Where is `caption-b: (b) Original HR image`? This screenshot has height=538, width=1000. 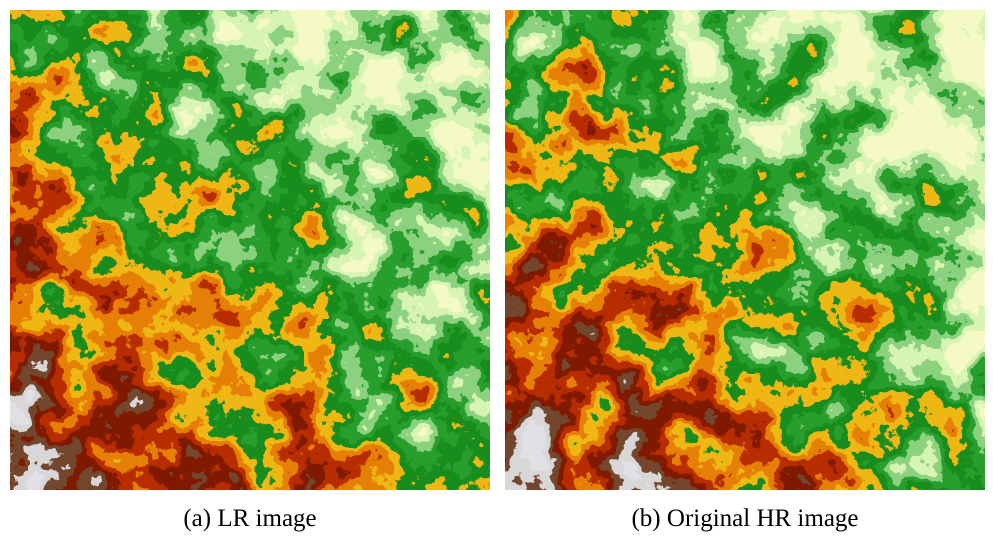
caption-b: (b) Original HR image is located at coordinates (744, 518).